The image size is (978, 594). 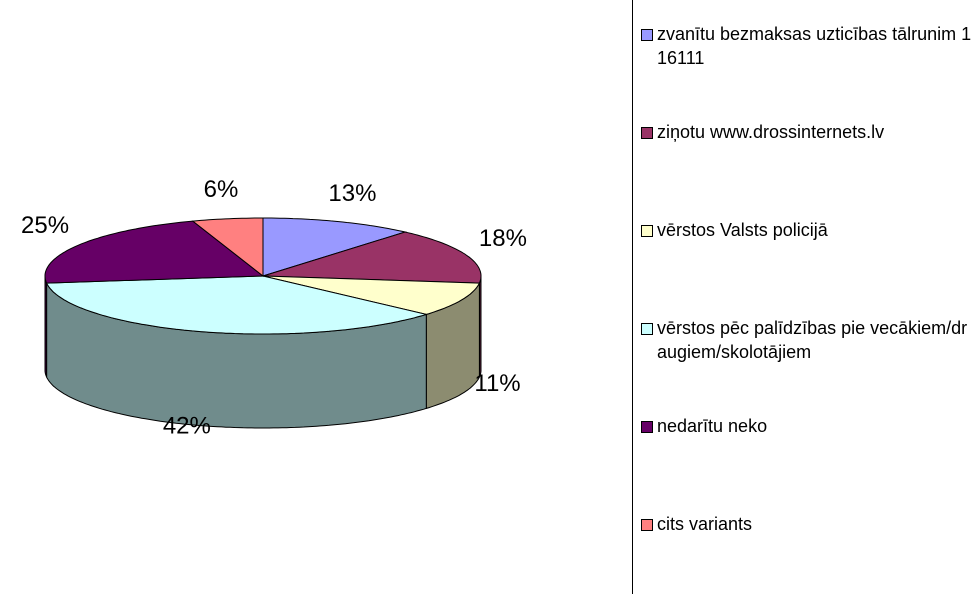 What do you see at coordinates (809, 426) in the screenshot?
I see `legend-item: nedarītu neko` at bounding box center [809, 426].